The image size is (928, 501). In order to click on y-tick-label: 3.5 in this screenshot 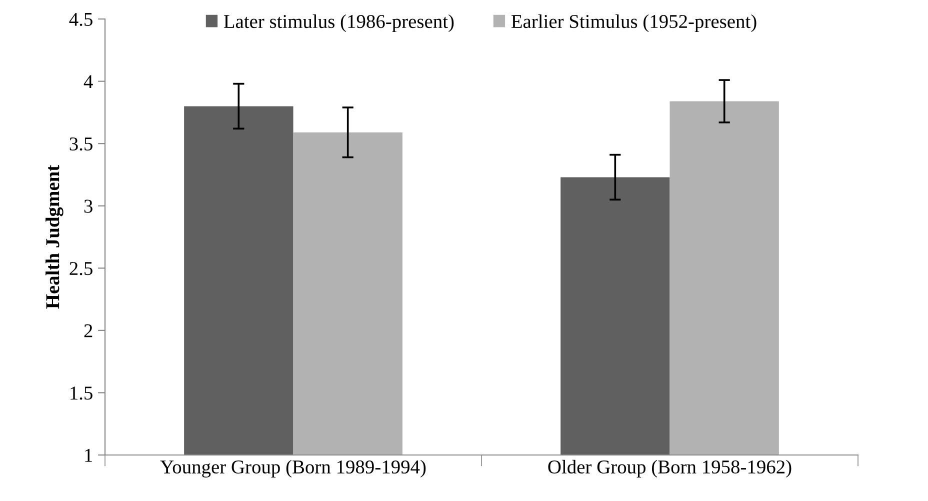, I will do `click(81, 144)`.